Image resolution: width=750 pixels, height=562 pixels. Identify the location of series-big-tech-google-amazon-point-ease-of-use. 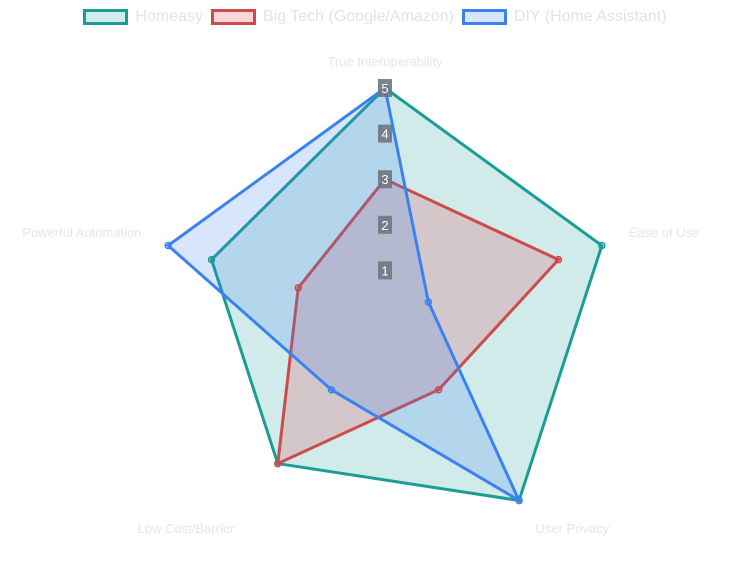
(558, 259).